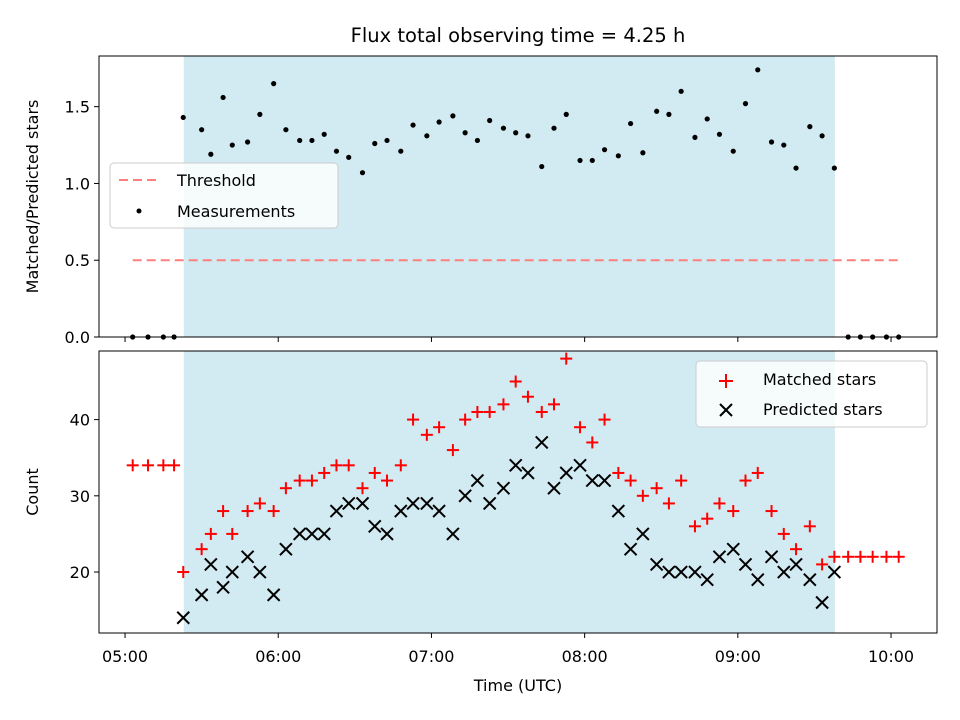 The width and height of the screenshot is (960, 720). Describe the element at coordinates (891, 656) in the screenshot. I see `x-tick-label: 10:00` at that location.